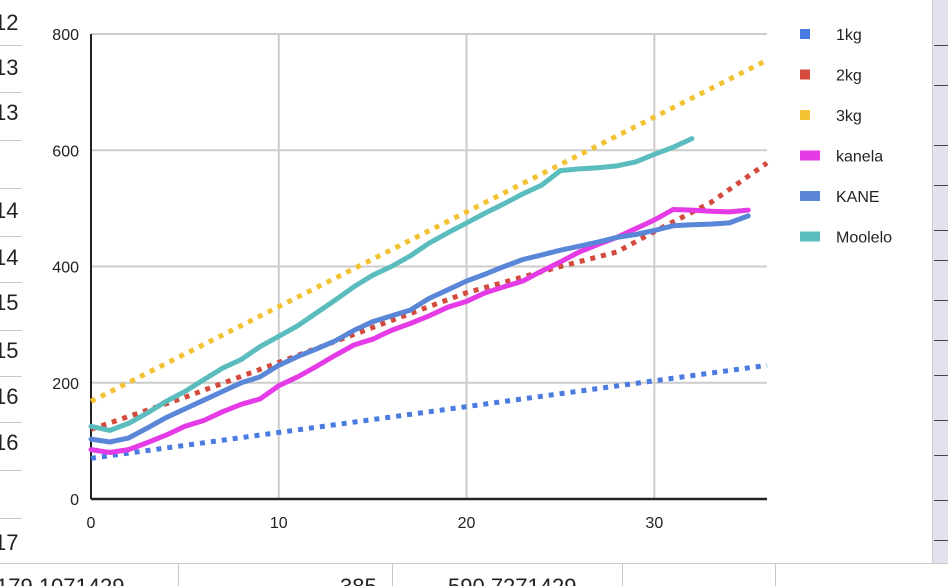  I want to click on x-tick-label: 20, so click(467, 523).